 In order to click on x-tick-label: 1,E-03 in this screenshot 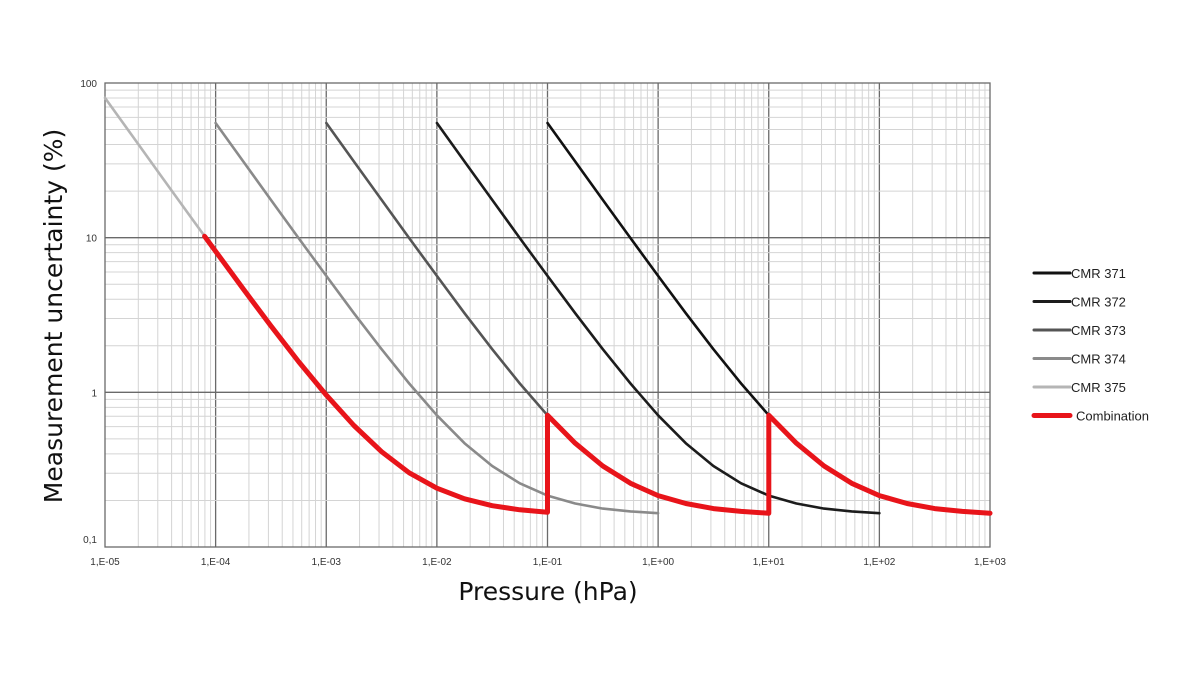, I will do `click(327, 562)`.